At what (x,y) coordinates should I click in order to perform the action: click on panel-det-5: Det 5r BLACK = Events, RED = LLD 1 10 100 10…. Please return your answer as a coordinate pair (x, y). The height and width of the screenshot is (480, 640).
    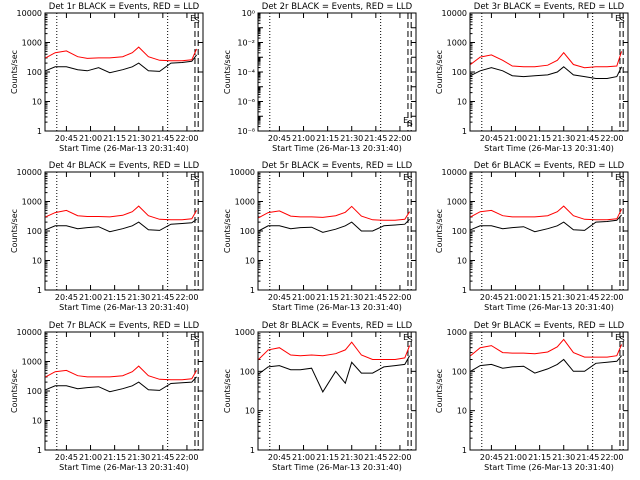
    Looking at the image, I should click on (320, 236).